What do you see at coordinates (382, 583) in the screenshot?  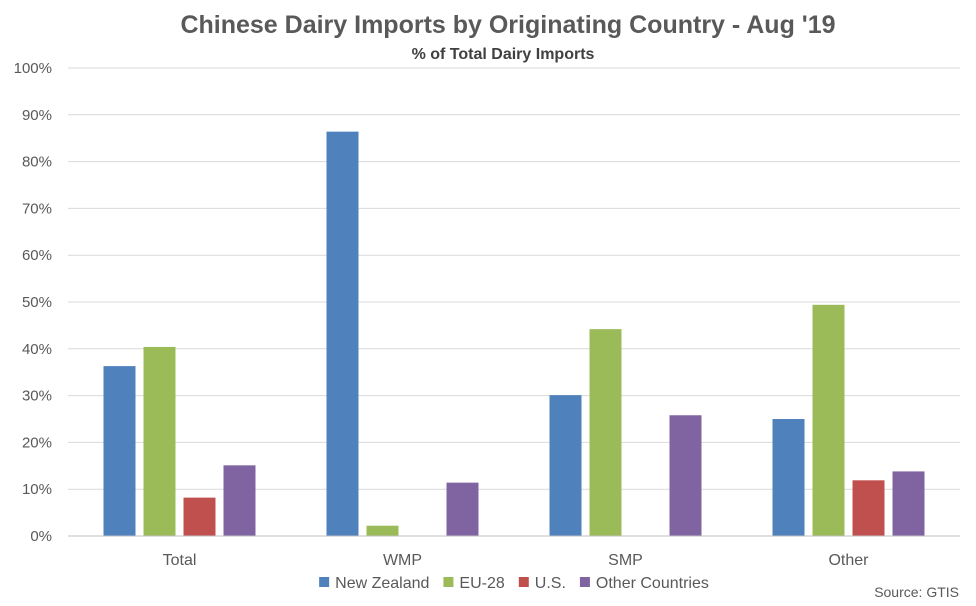 I see `legend-label: New Zealand` at bounding box center [382, 583].